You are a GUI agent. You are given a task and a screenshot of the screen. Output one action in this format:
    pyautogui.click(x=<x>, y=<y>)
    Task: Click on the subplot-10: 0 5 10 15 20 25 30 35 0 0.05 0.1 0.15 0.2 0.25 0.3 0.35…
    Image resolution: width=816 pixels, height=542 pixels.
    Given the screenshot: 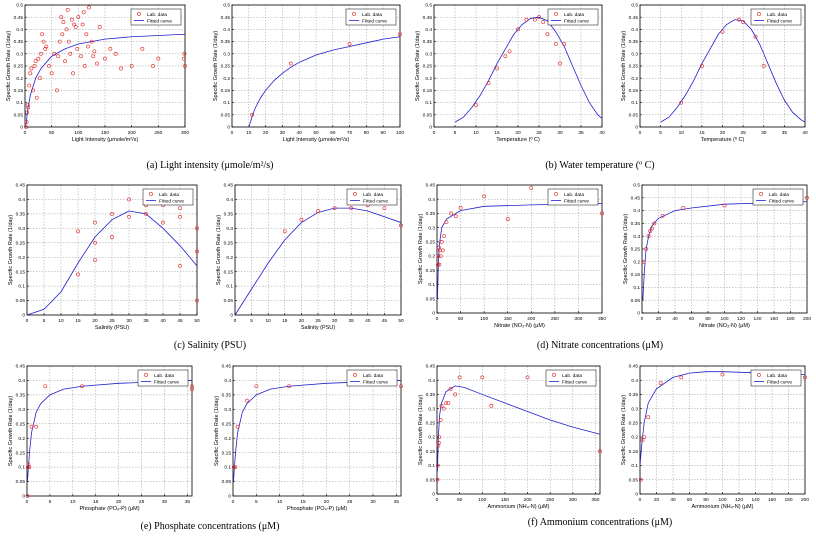 What is the action you would take?
    pyautogui.click(x=308, y=438)
    